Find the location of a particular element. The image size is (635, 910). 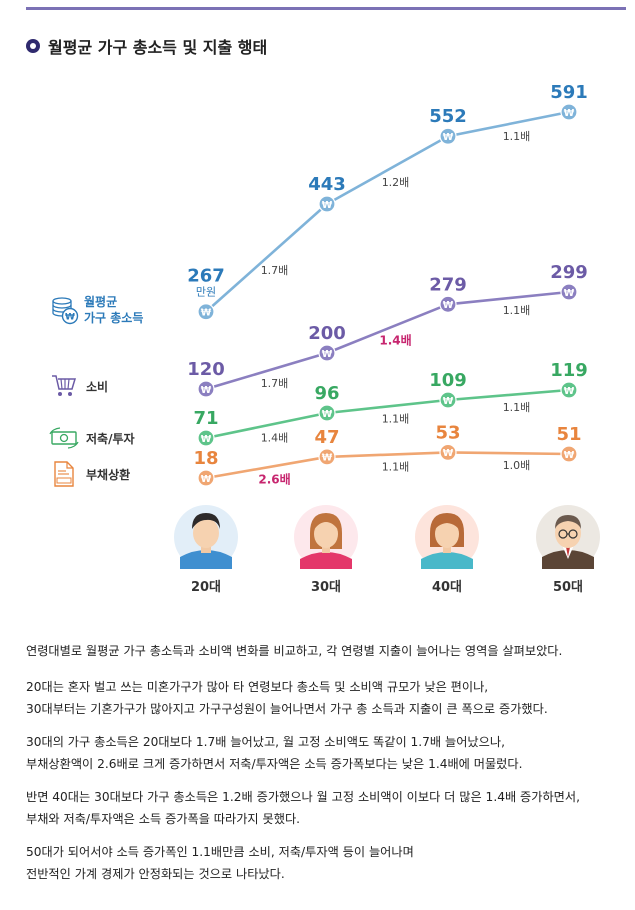

series-line-consumption is located at coordinates (387, 340).